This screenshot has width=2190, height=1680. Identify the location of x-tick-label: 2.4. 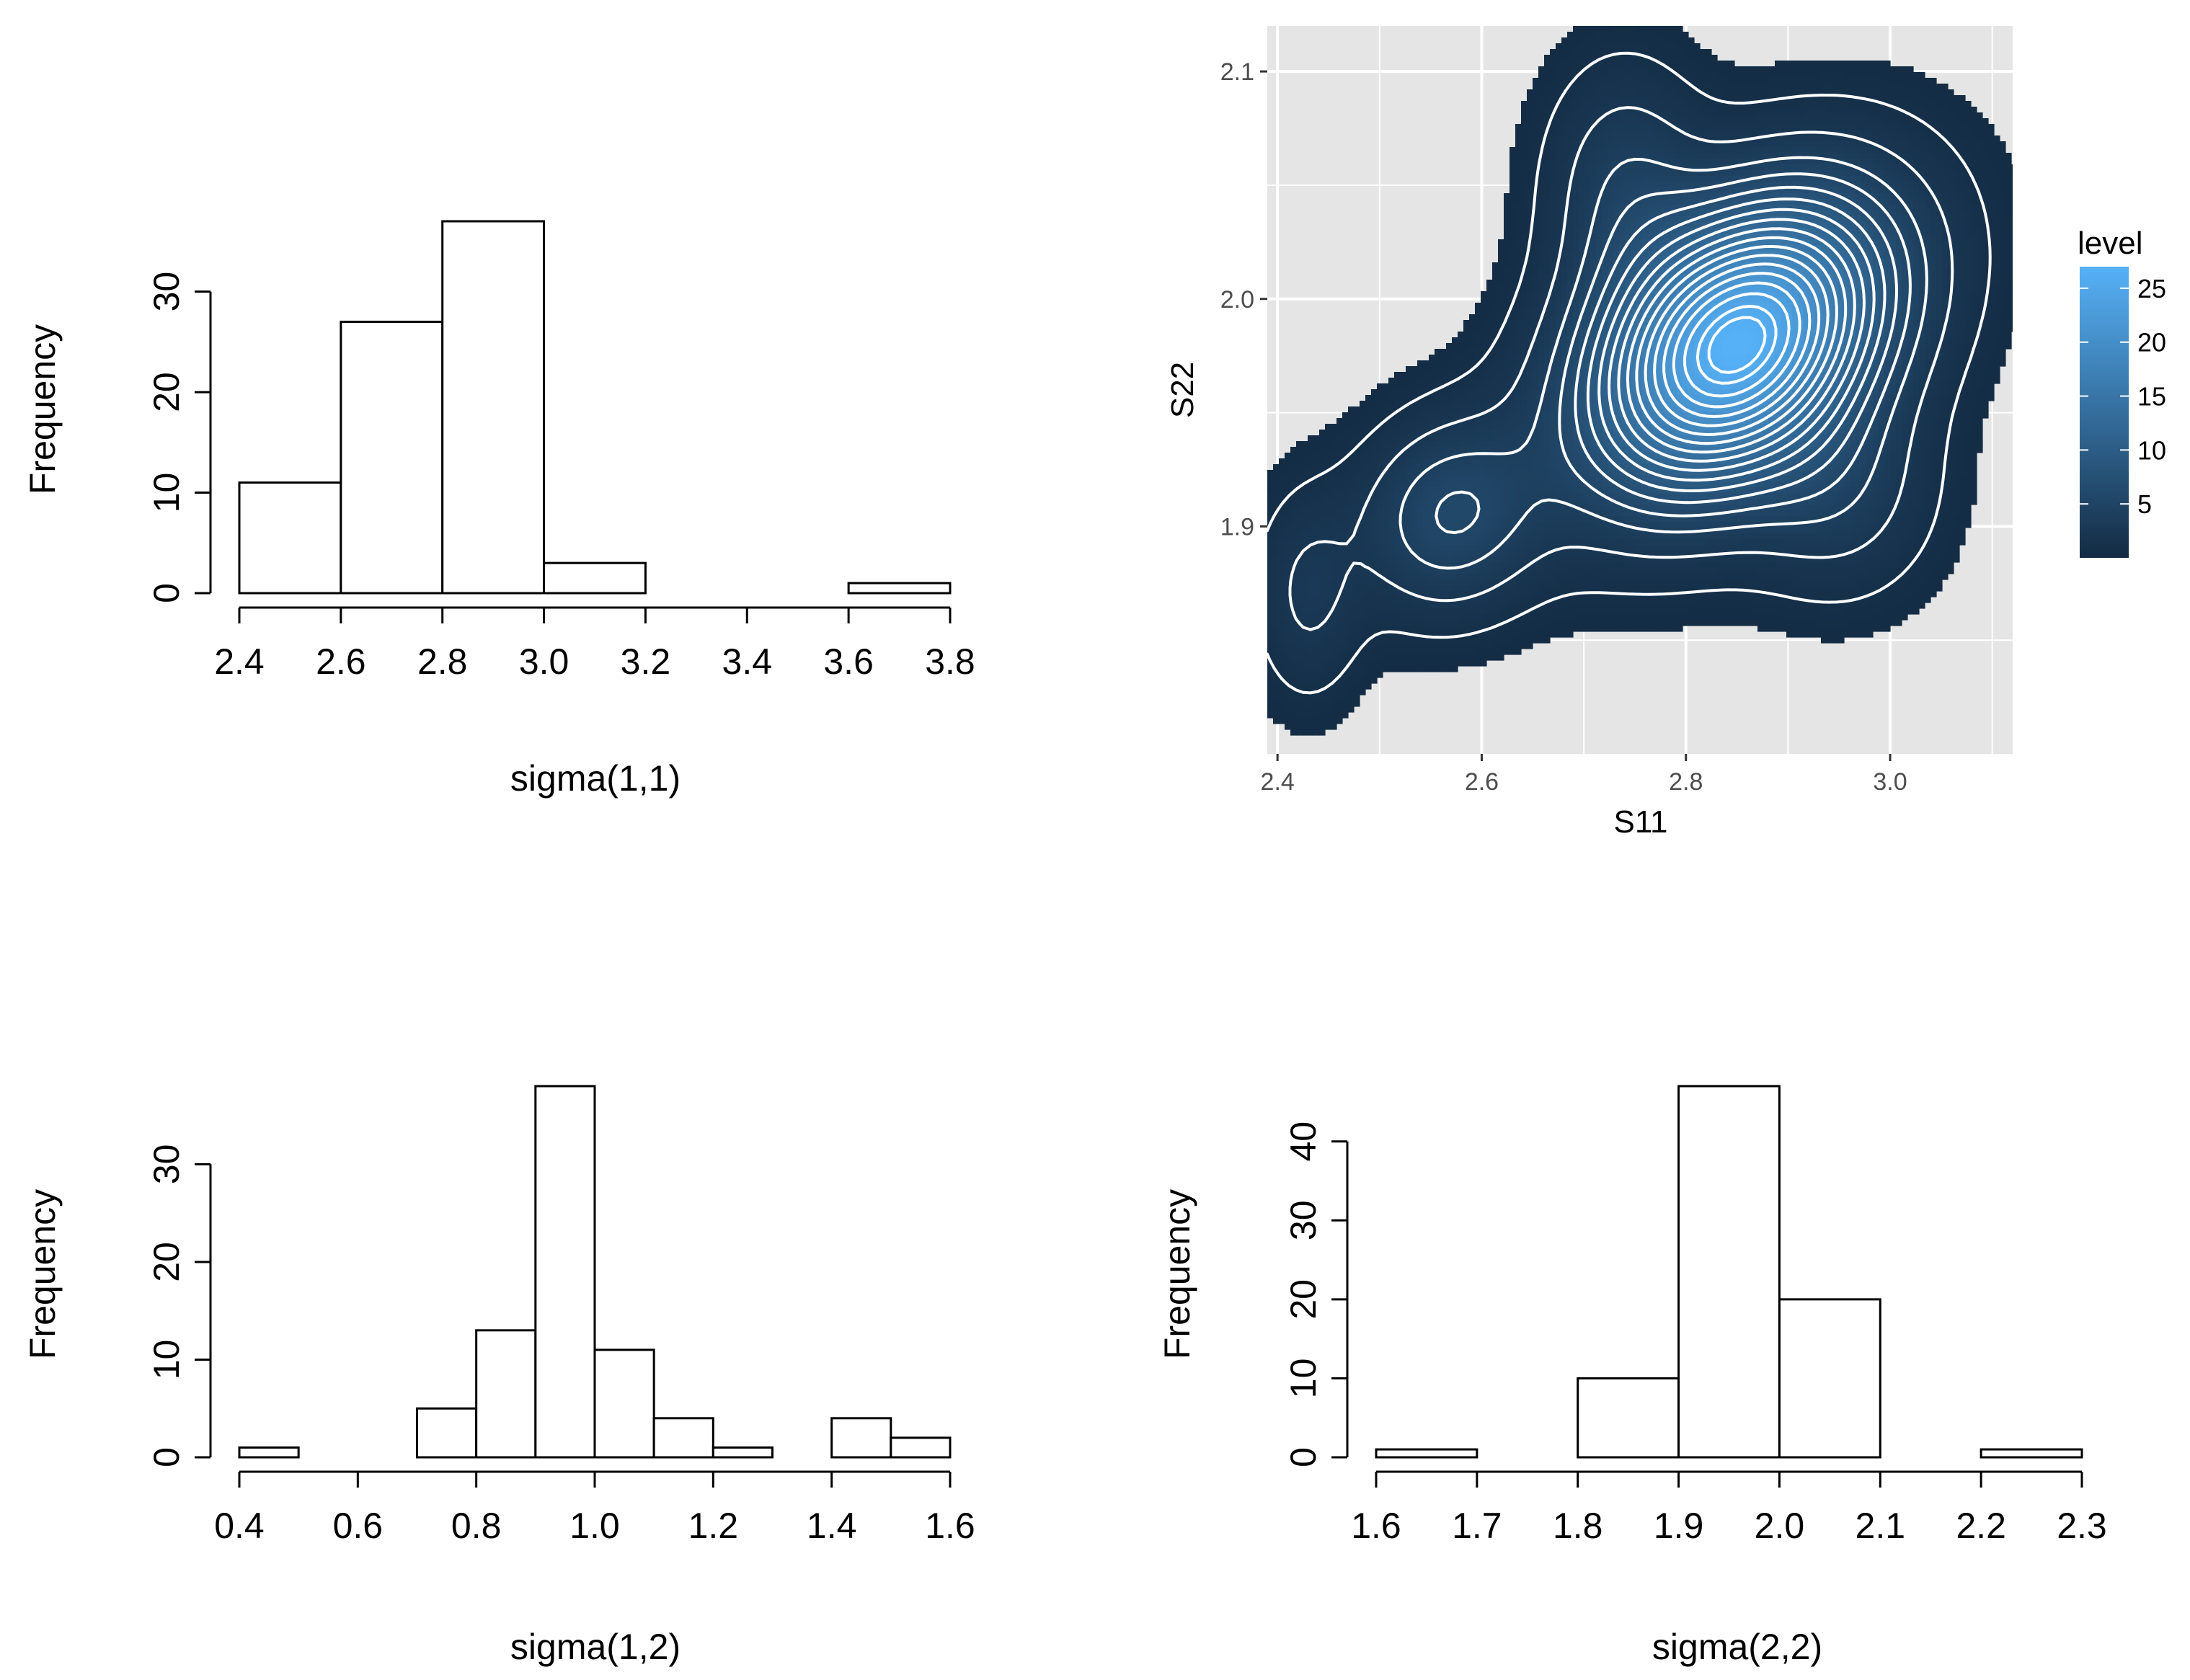
(239, 661).